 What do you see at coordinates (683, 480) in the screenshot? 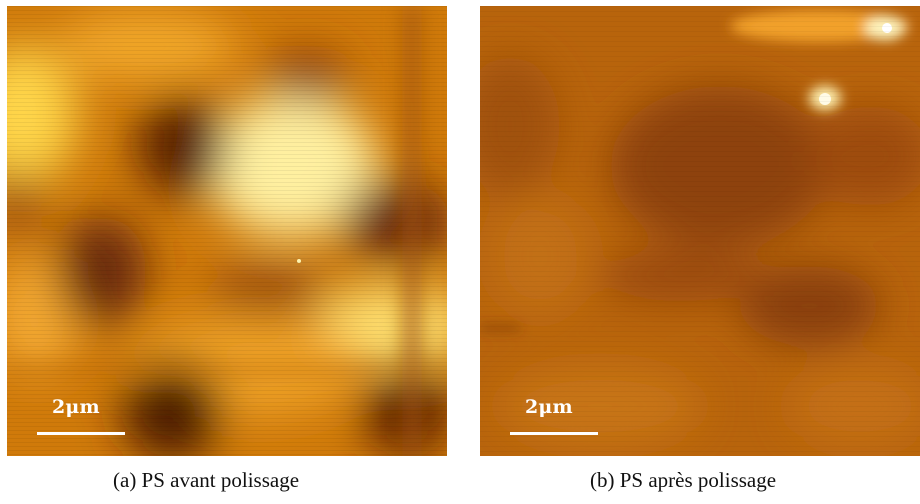
I see `caption-b: (b) PS après polissage` at bounding box center [683, 480].